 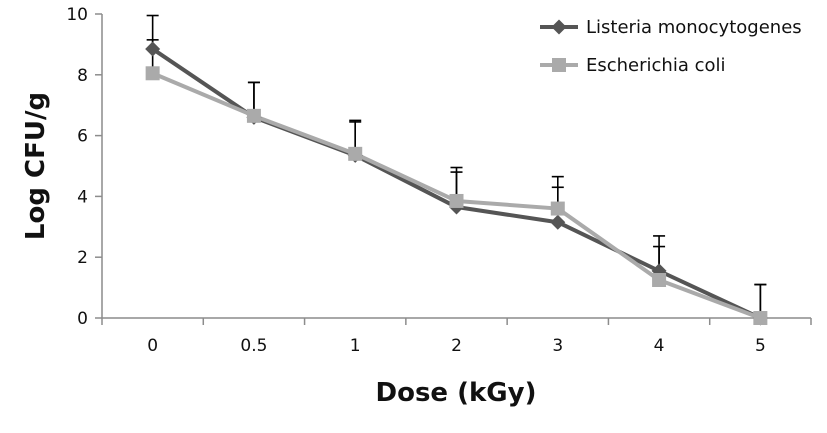 I want to click on y-tick-label: 6, so click(x=82, y=137).